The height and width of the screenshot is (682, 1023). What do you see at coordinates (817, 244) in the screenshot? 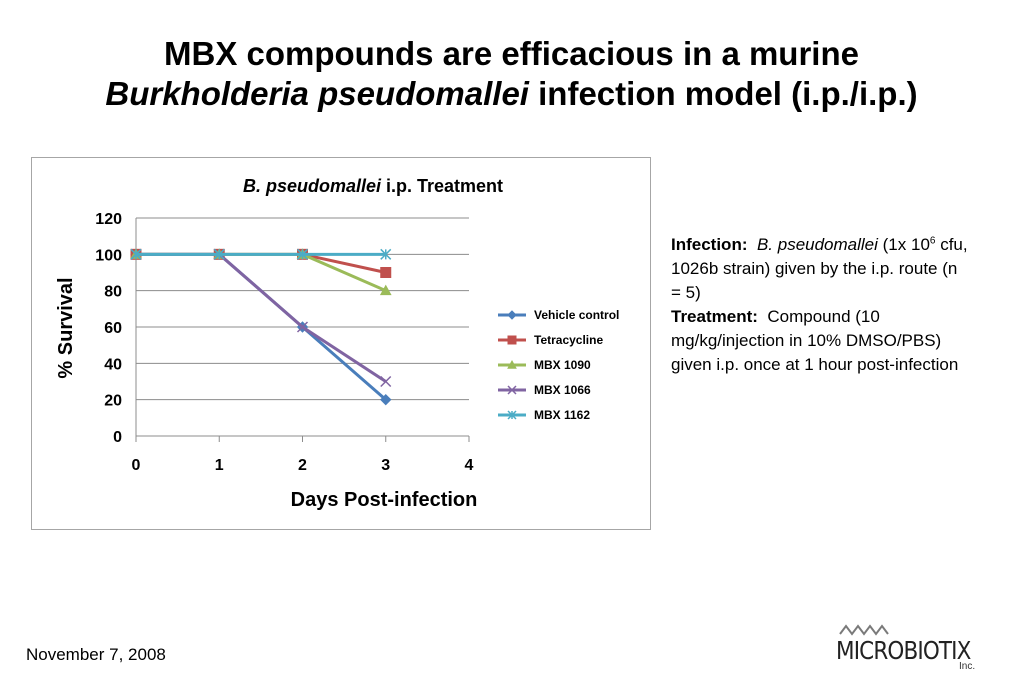
I see `infection-species: B. pseudomallei` at bounding box center [817, 244].